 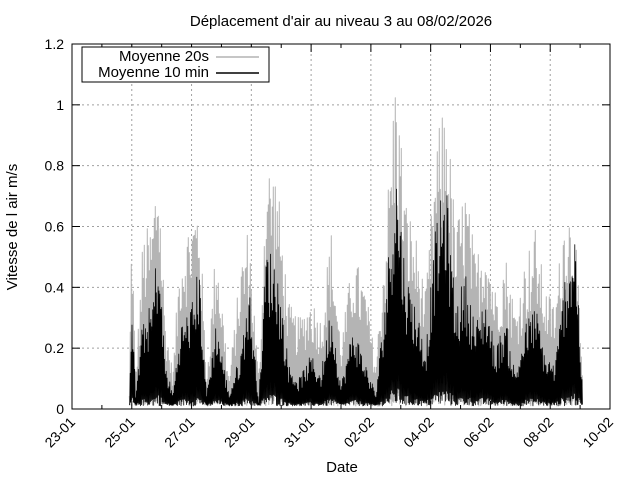 I want to click on legend-box, so click(x=175, y=64).